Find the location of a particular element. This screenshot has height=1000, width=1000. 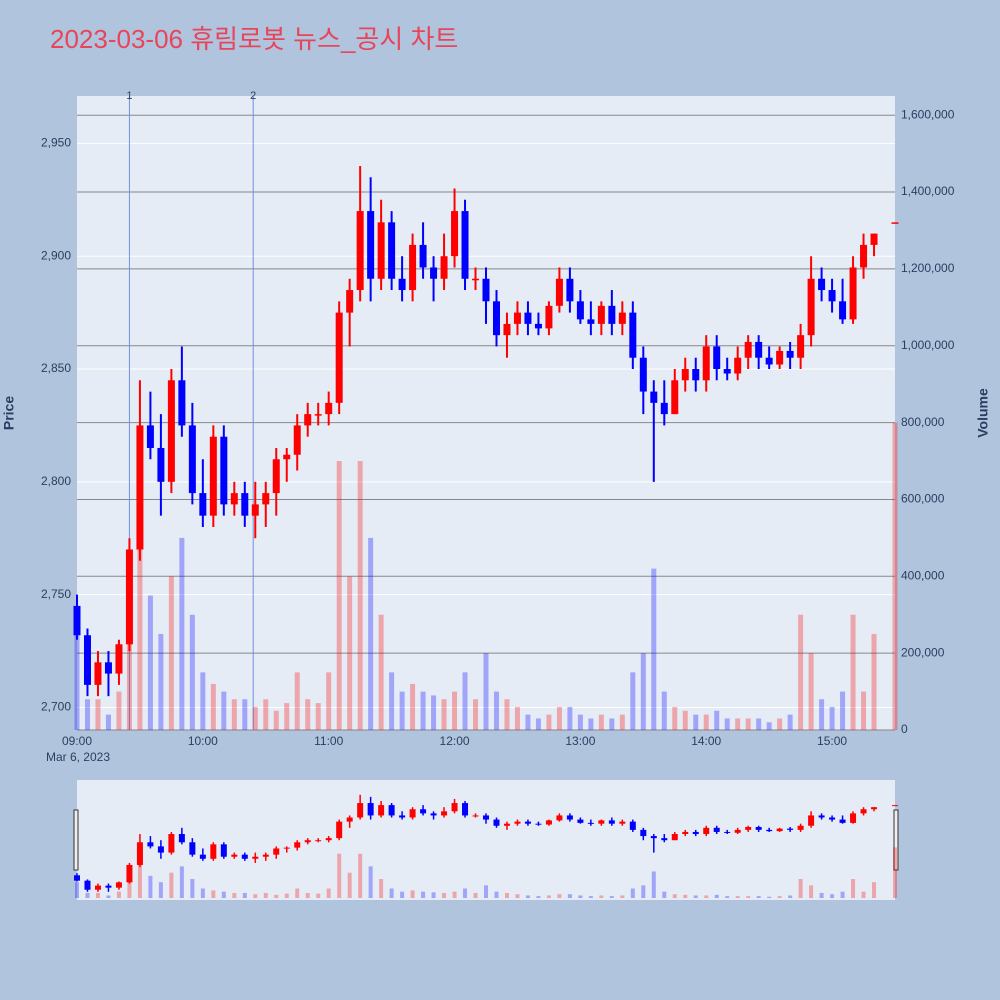

y2-tick-label: 200,000 is located at coordinates (923, 652).